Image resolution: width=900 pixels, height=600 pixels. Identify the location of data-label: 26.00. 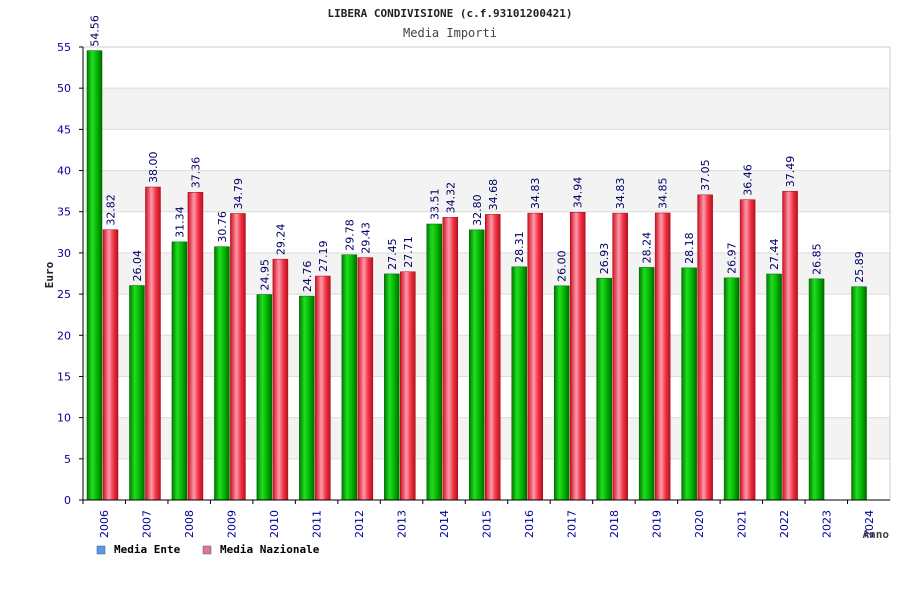
(562, 266).